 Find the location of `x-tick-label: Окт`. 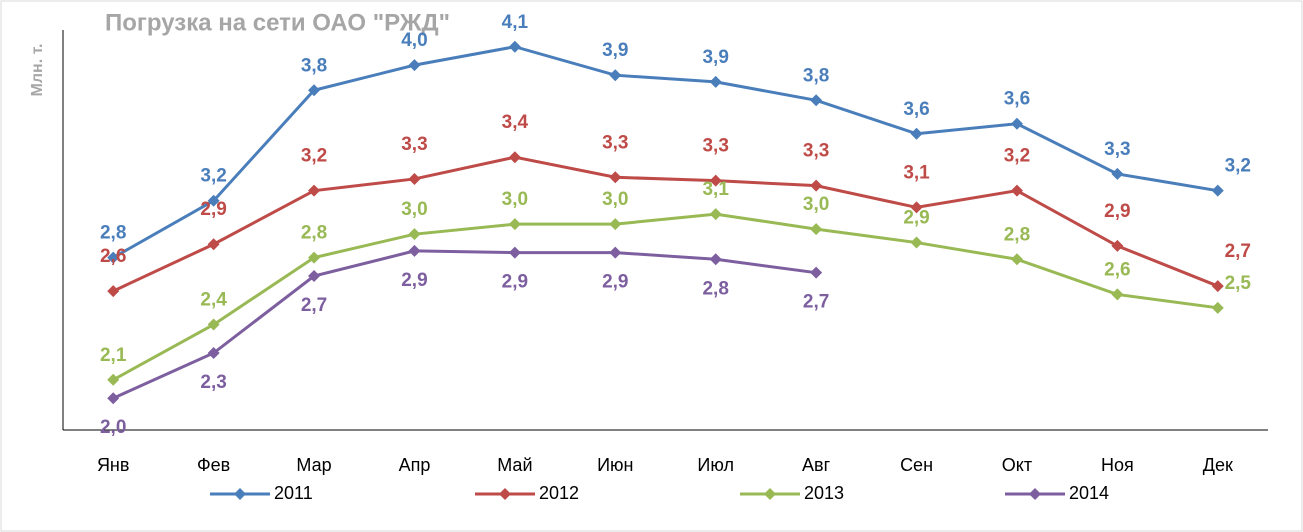

x-tick-label: Окт is located at coordinates (1017, 465).